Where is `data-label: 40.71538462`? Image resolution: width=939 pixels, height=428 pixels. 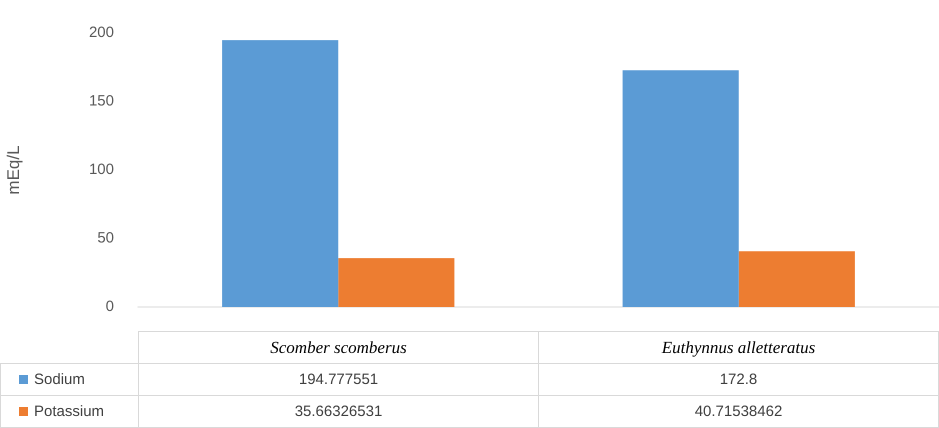 data-label: 40.71538462 is located at coordinates (738, 412).